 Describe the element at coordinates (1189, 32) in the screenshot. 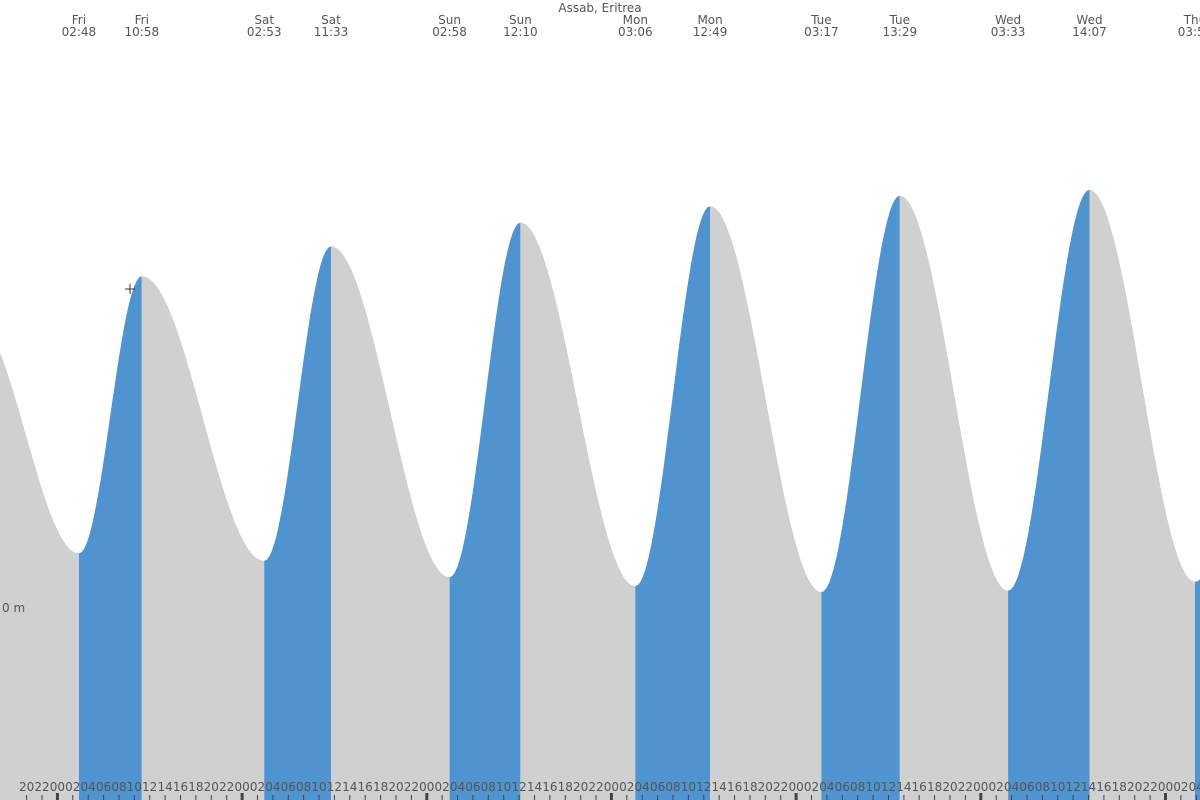

I see `extreme-time-label: 03:50` at that location.